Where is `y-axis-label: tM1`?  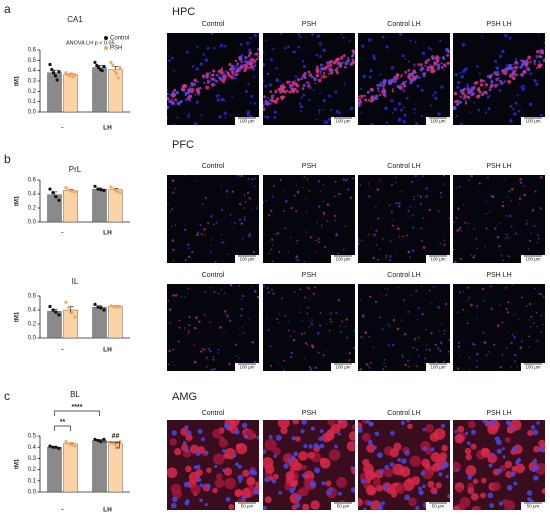
y-axis-label: tM1 is located at coordinates (18, 316).